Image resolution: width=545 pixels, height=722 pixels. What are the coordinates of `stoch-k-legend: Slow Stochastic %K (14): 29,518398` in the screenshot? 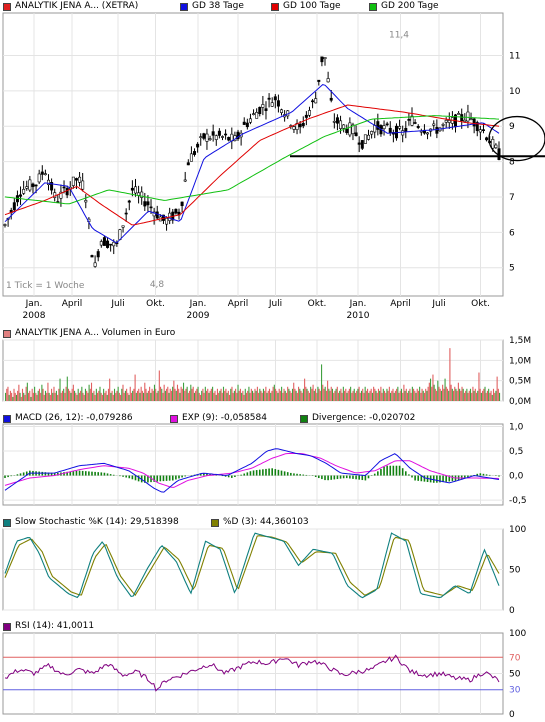 It's located at (91, 522).